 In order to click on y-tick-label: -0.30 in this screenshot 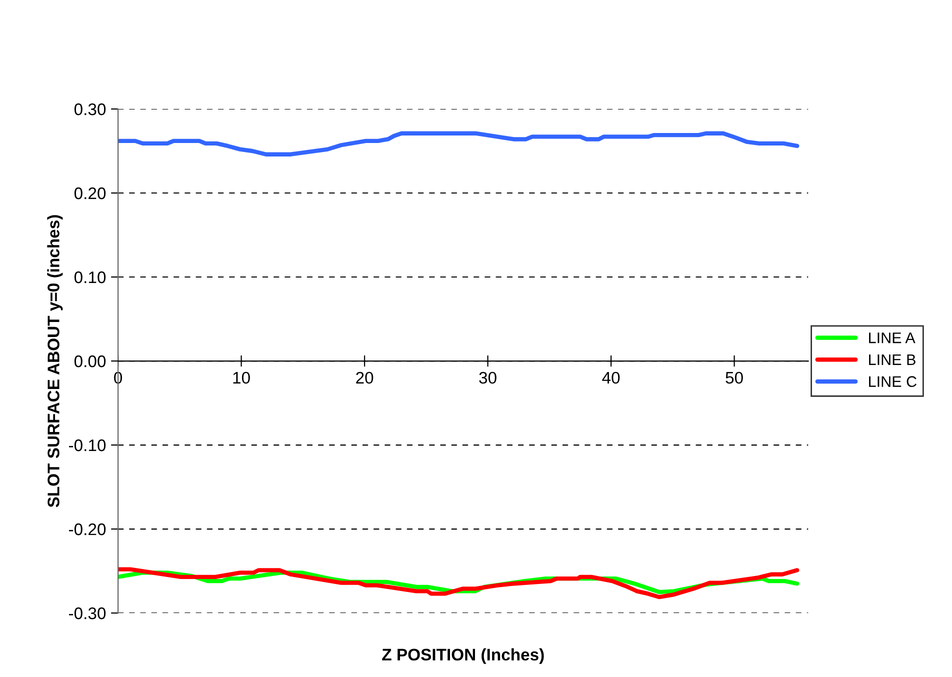, I will do `click(87, 613)`.